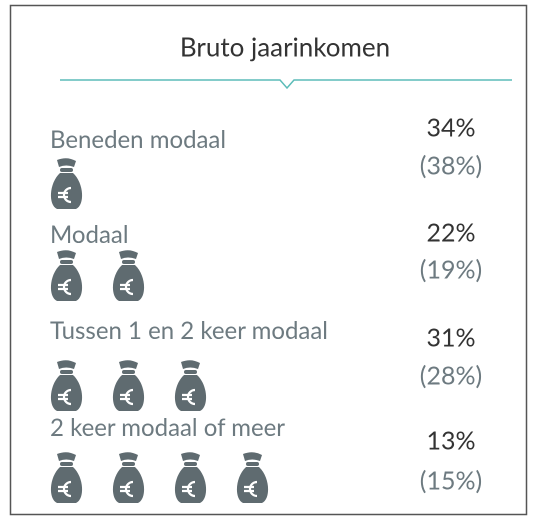 This screenshot has width=535, height=521. What do you see at coordinates (138, 139) in the screenshot?
I see `row-label: Beneden modaal` at bounding box center [138, 139].